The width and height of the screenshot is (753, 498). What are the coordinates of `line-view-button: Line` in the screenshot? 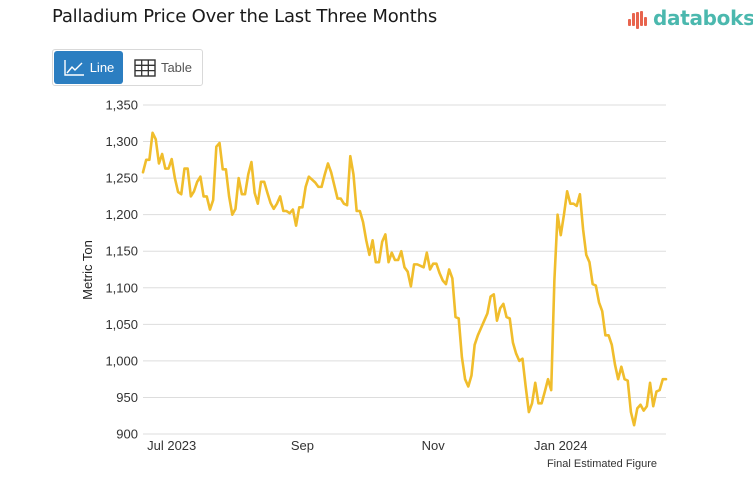 It's located at (88, 67).